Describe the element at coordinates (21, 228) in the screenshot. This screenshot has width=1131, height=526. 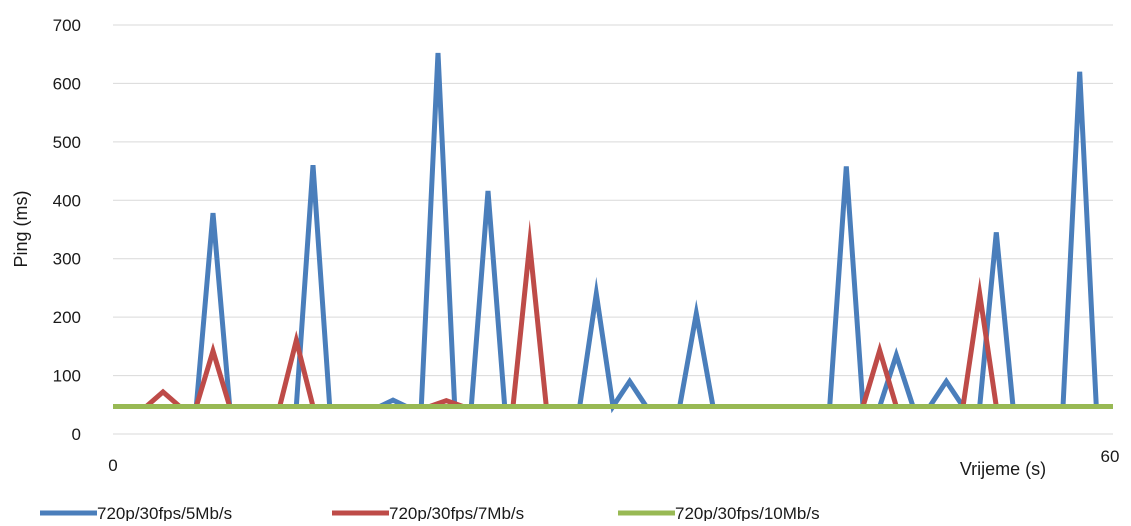
I see `y-axis-title: Ping (ms)` at that location.